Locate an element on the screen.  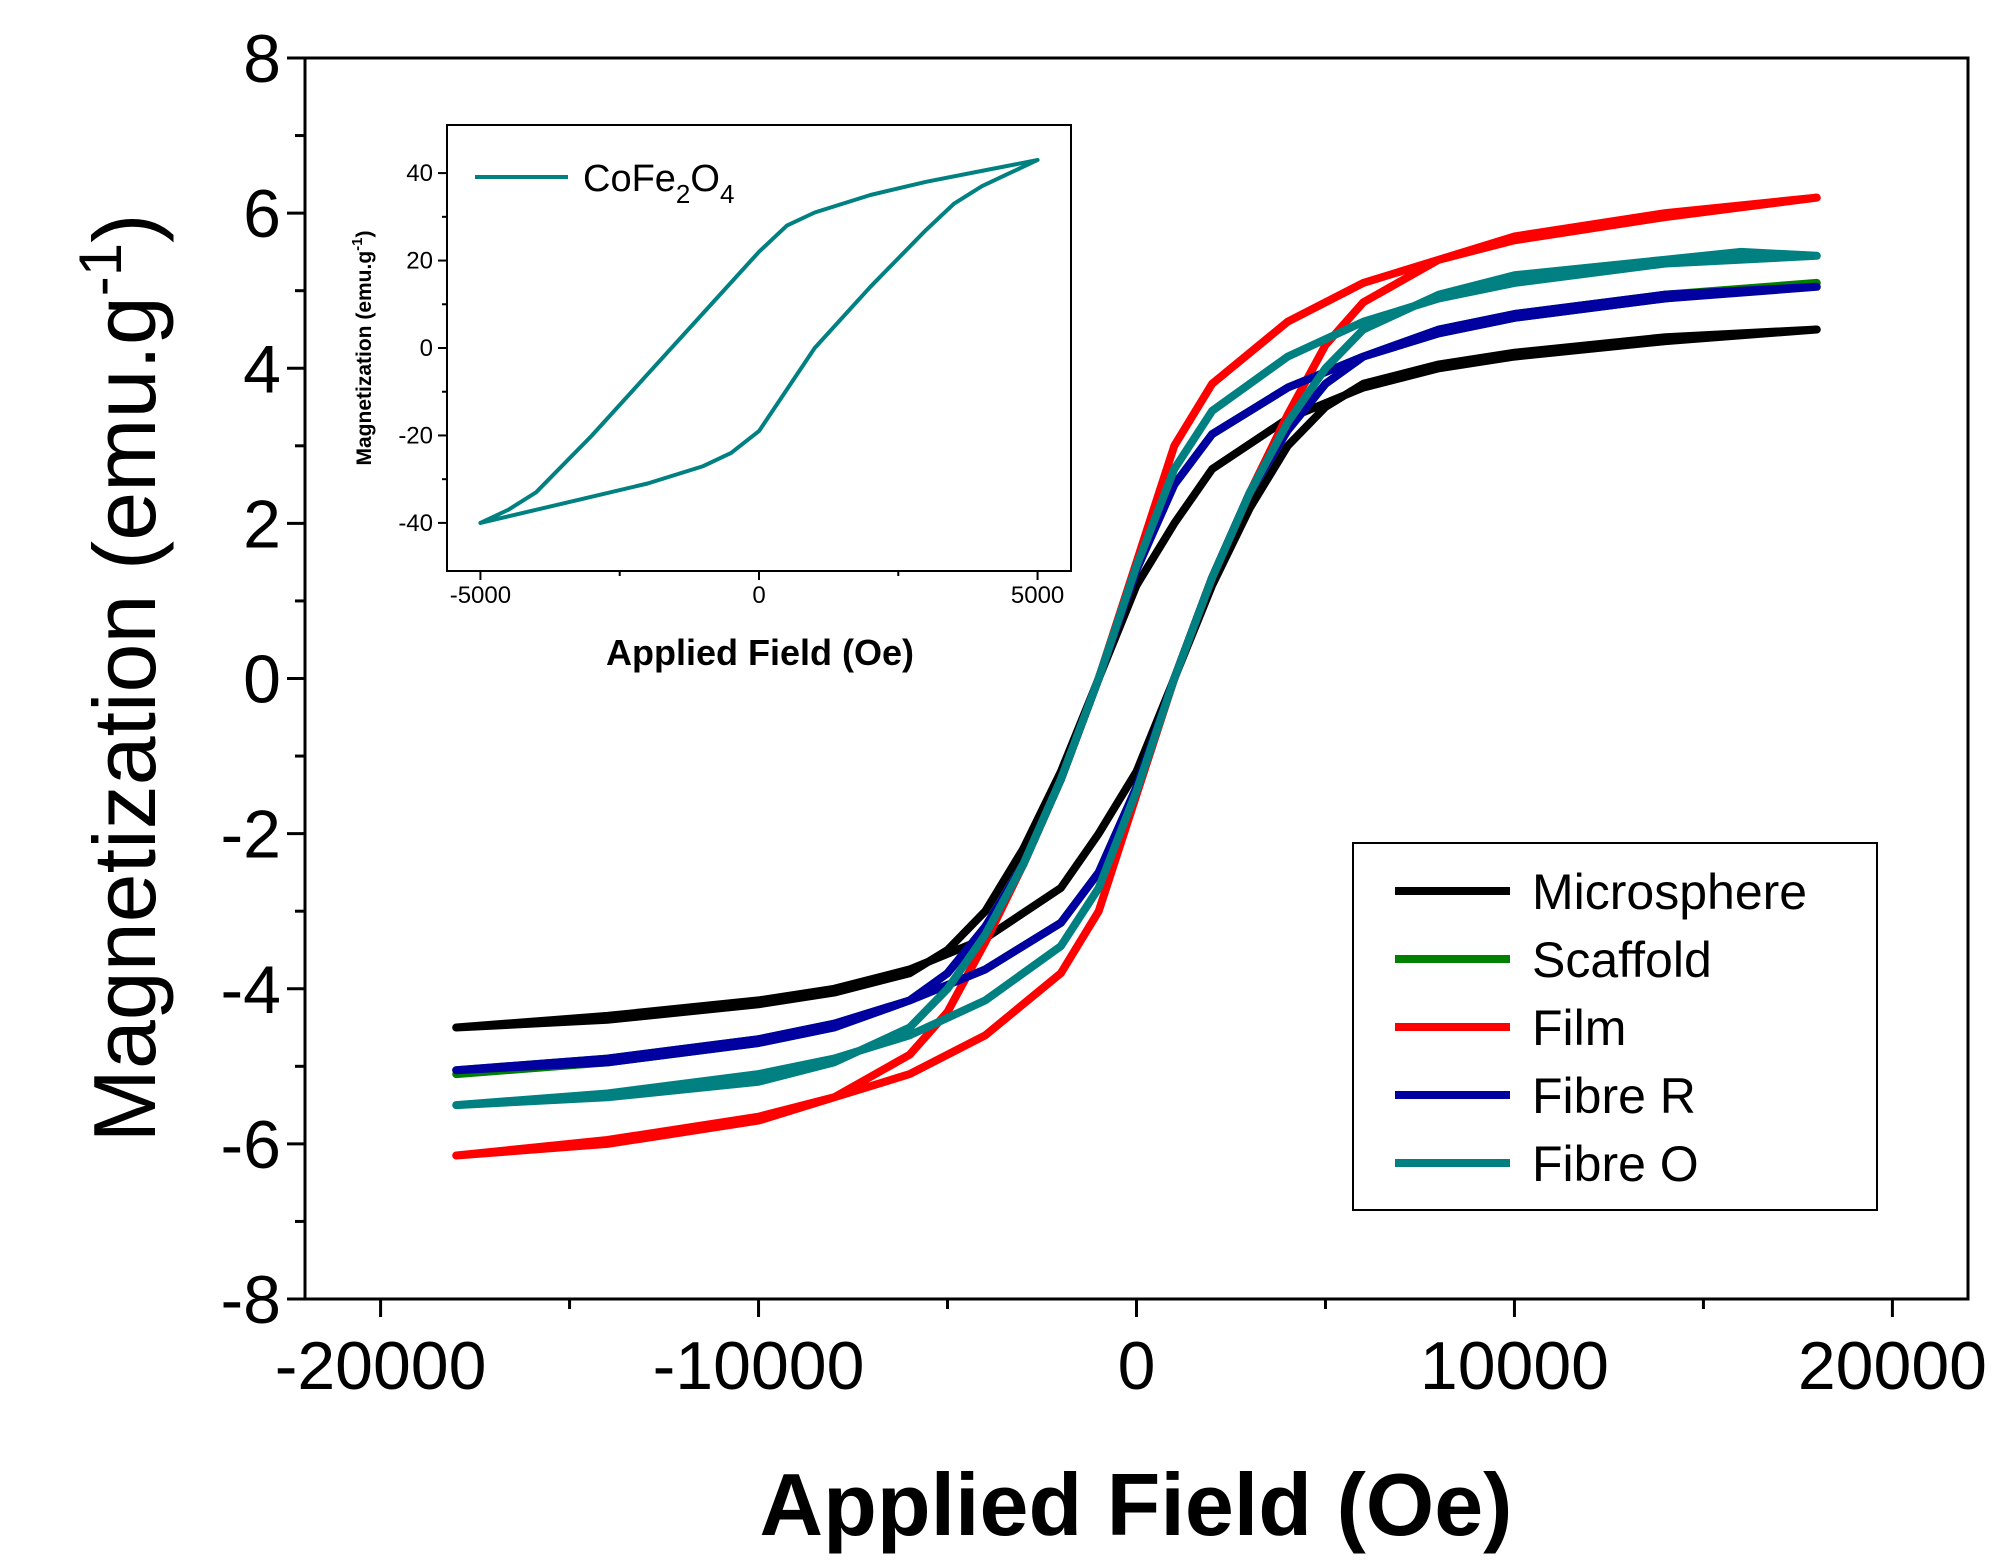
legend-label-fibre-o: Fibre O is located at coordinates (1615, 1164).